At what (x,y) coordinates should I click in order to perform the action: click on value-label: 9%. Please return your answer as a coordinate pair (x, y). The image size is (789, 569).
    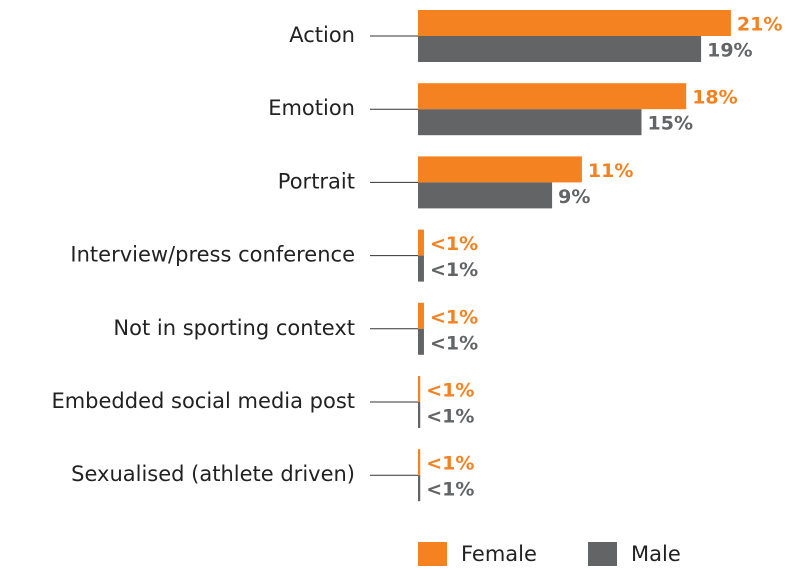
    Looking at the image, I should click on (574, 197).